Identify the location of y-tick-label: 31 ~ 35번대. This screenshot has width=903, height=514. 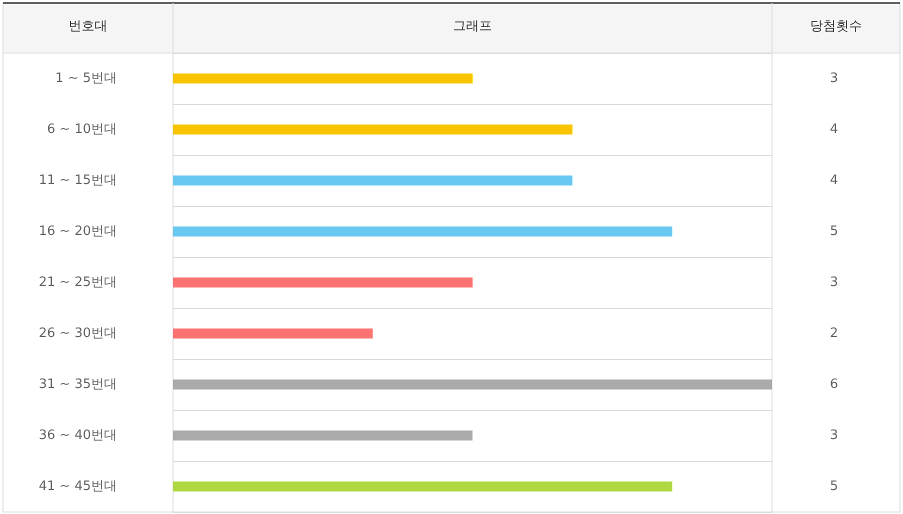
(77, 384).